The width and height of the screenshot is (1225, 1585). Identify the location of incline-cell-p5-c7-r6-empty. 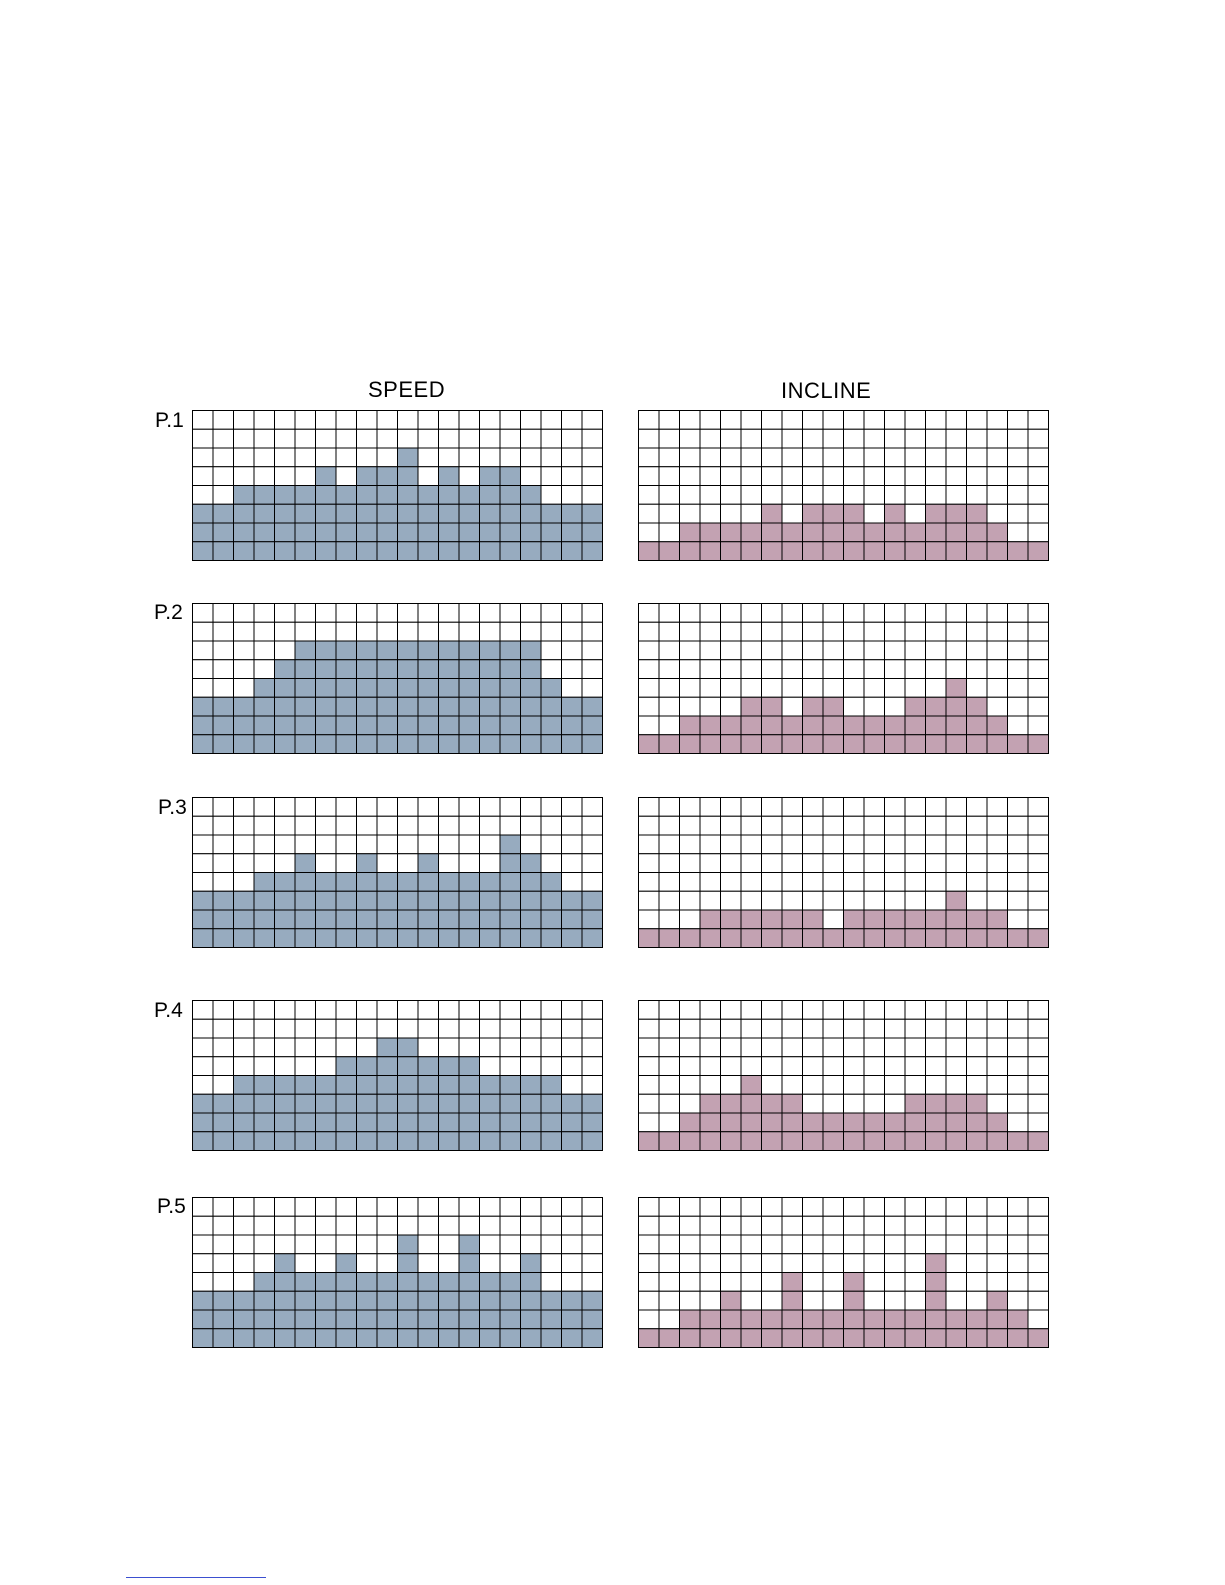
(771, 1300).